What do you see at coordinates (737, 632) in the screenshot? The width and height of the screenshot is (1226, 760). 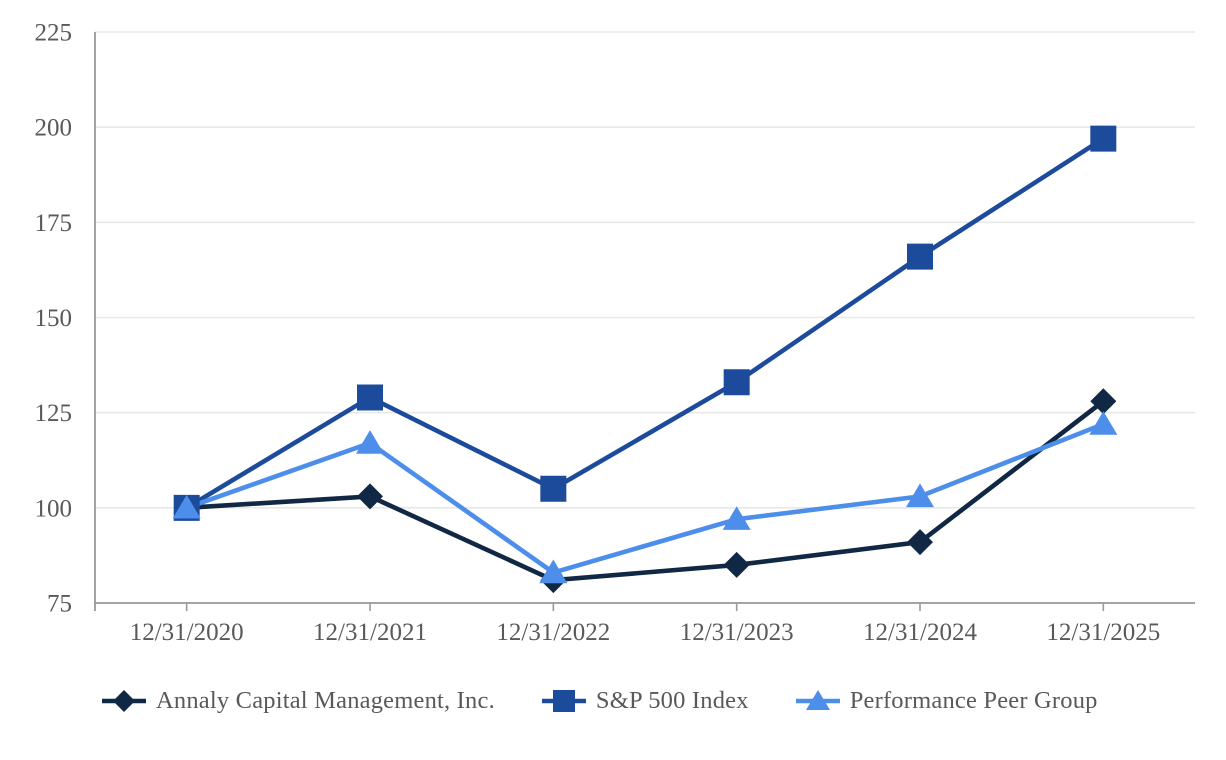 I see `x-tick-label: 12/31/2023` at bounding box center [737, 632].